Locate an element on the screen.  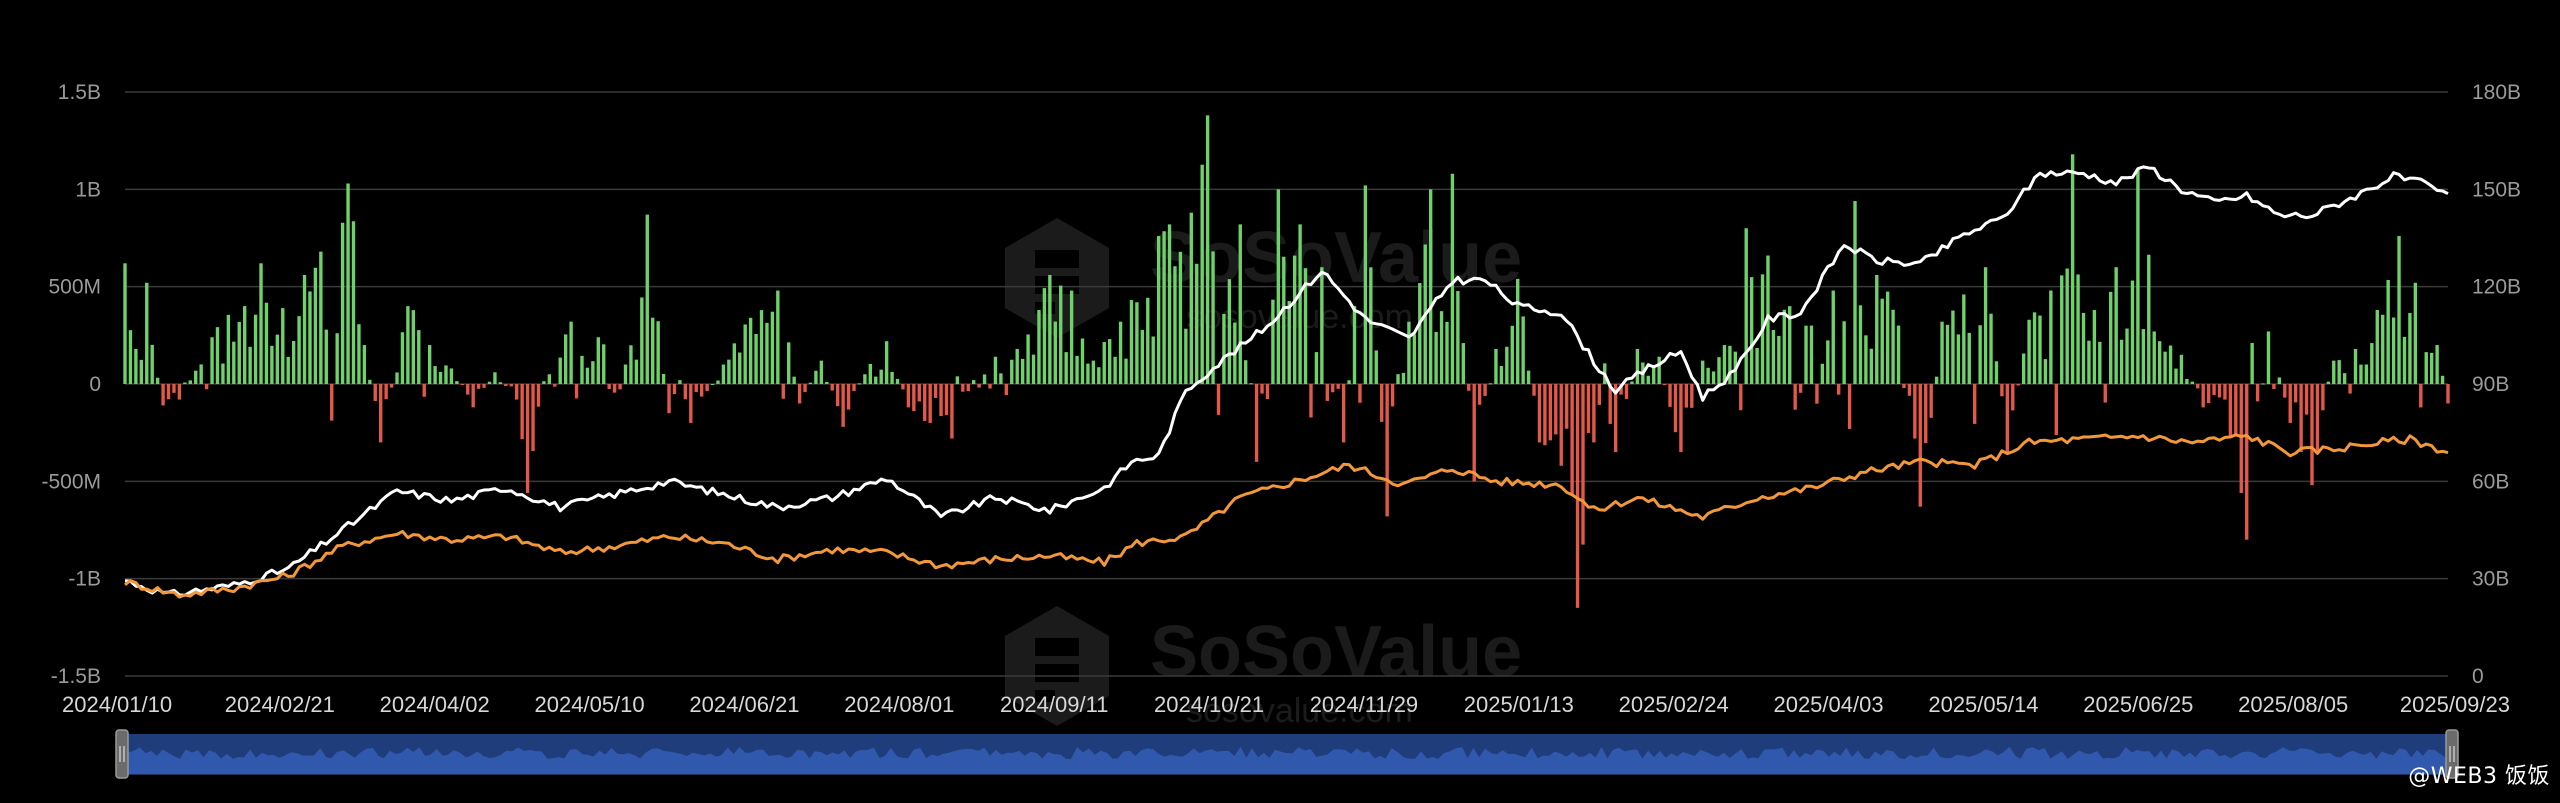
left-tick-label: -1.5B is located at coordinates (76, 676).